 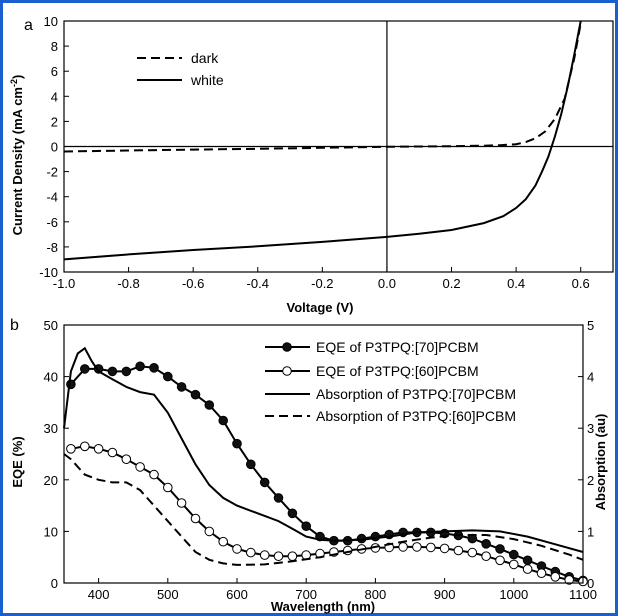 I want to click on panel-a-x-tick-label: 0.6, so click(x=581, y=283).